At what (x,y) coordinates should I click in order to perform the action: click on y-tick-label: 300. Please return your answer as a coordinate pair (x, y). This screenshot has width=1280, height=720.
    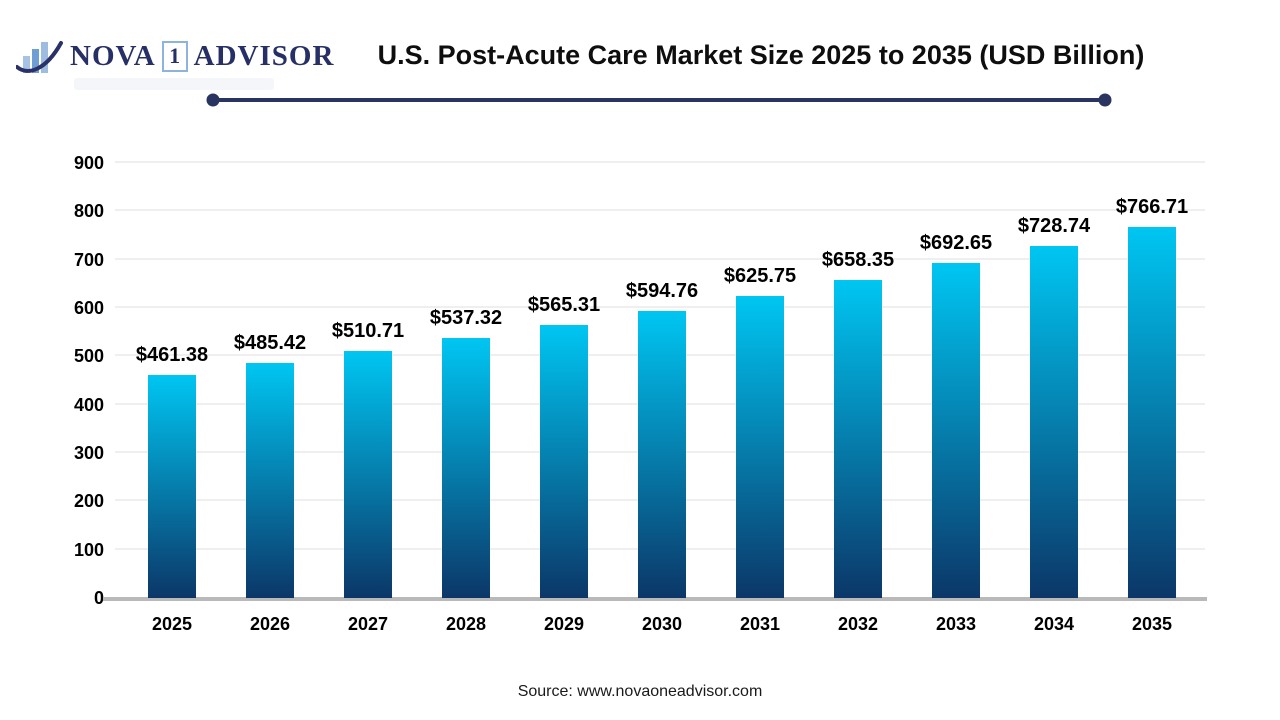
    Looking at the image, I should click on (88, 453).